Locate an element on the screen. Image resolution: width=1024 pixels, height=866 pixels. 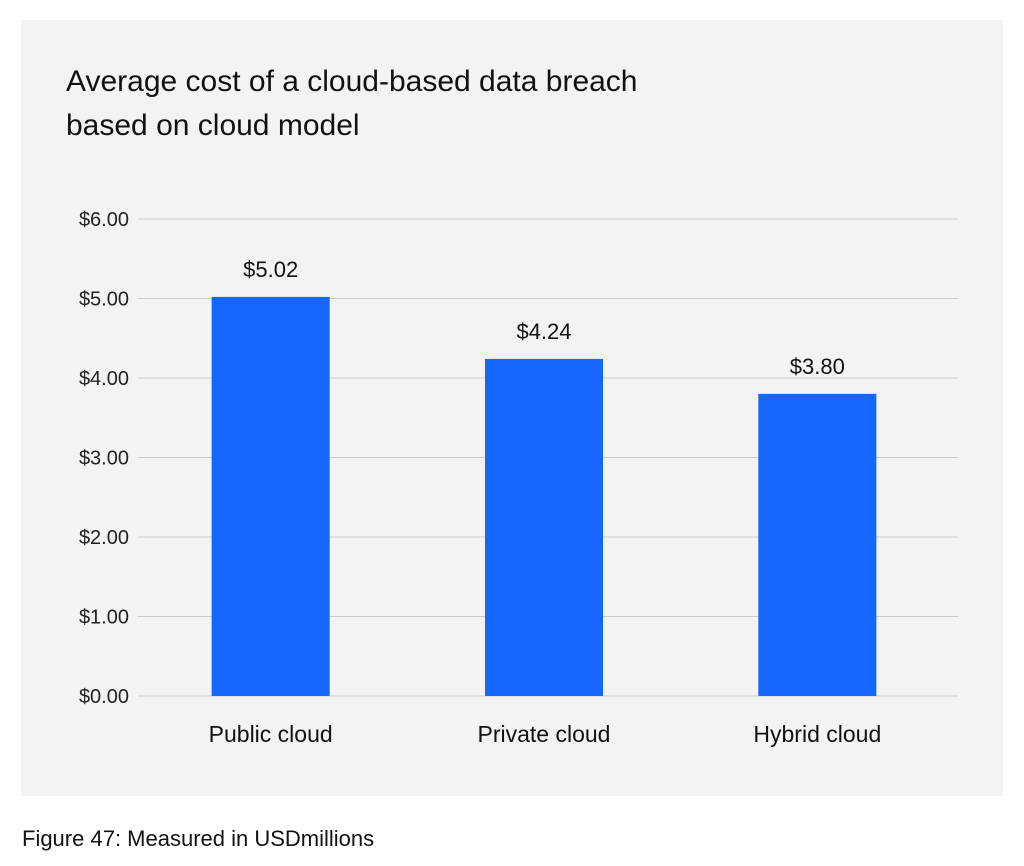
figure-caption: Figure 47: Measured in USDmillions is located at coordinates (198, 838).